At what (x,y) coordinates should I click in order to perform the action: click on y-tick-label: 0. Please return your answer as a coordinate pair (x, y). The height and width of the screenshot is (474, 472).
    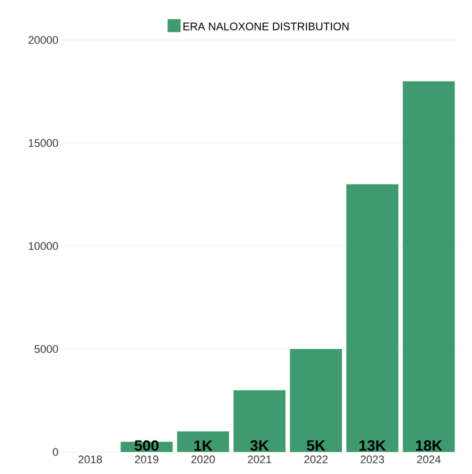
    Looking at the image, I should click on (55, 452).